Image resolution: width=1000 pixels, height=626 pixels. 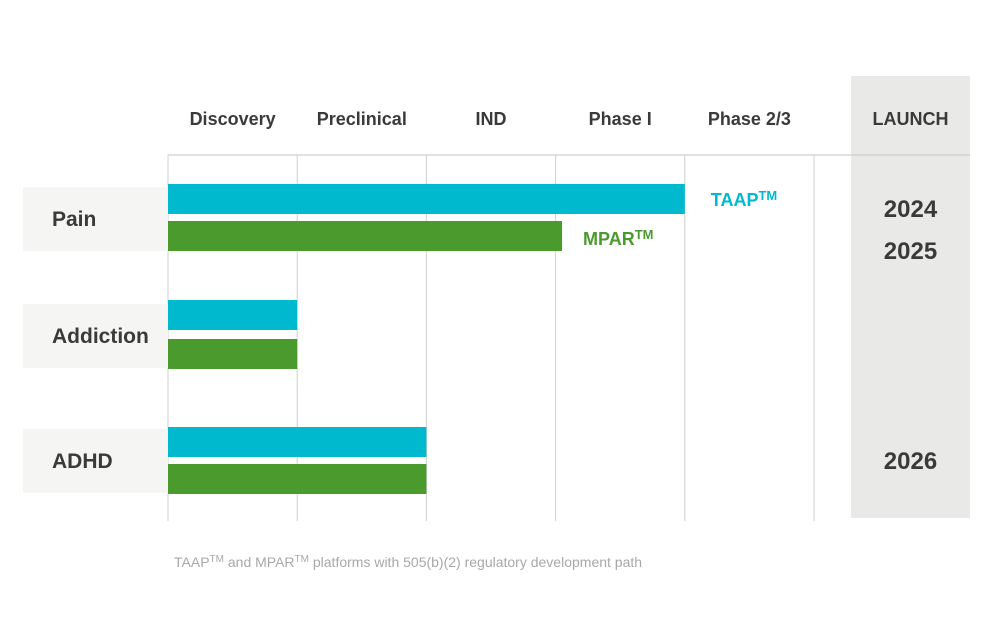 I want to click on launch-column, so click(x=910, y=297).